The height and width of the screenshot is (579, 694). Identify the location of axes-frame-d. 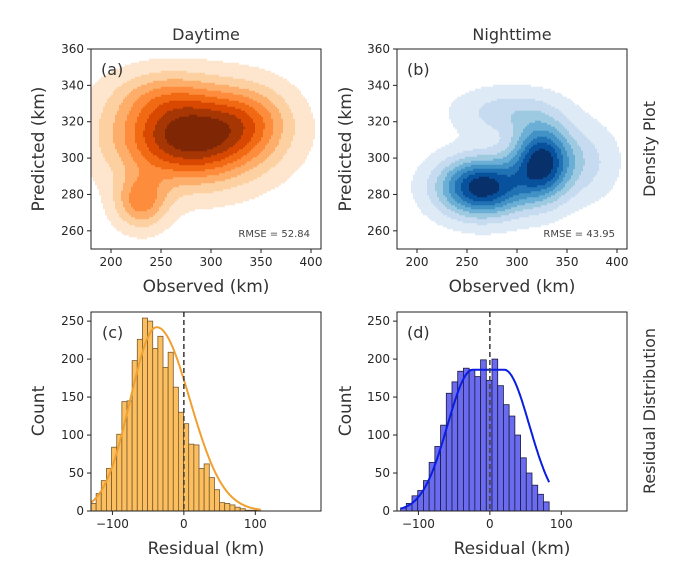
(512, 411).